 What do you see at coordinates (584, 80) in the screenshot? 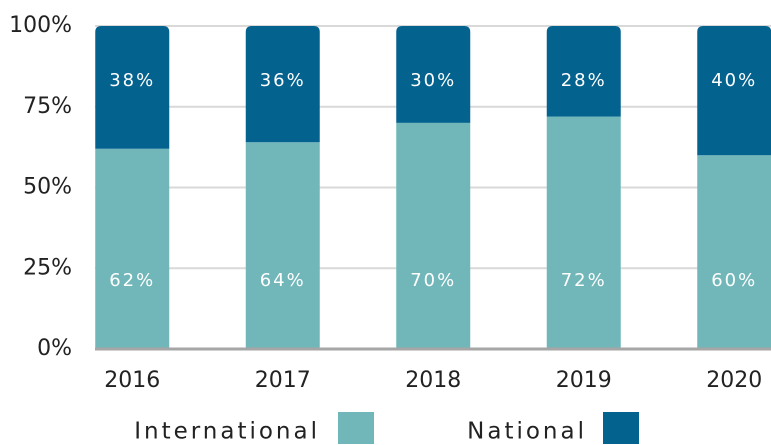
I see `value-label: 28%` at bounding box center [584, 80].